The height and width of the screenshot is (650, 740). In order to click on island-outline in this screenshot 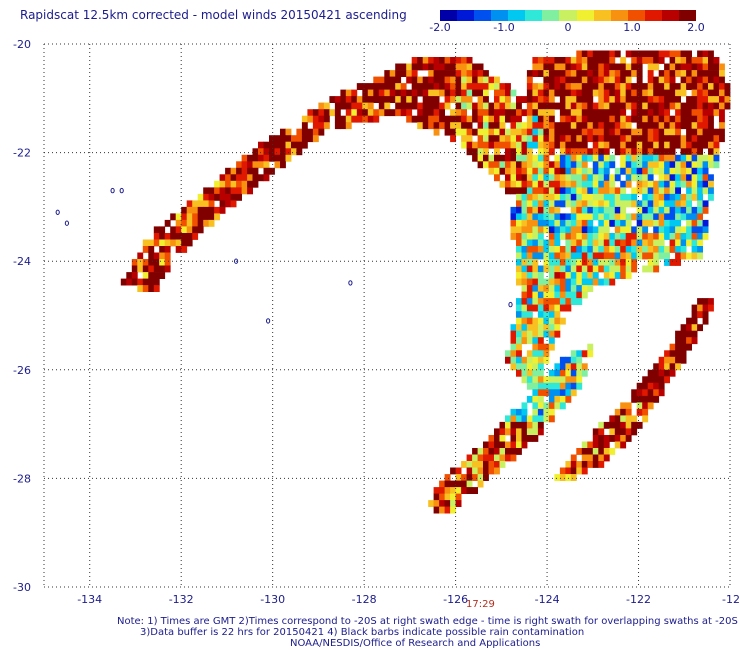, I will do `click(510, 304)`.